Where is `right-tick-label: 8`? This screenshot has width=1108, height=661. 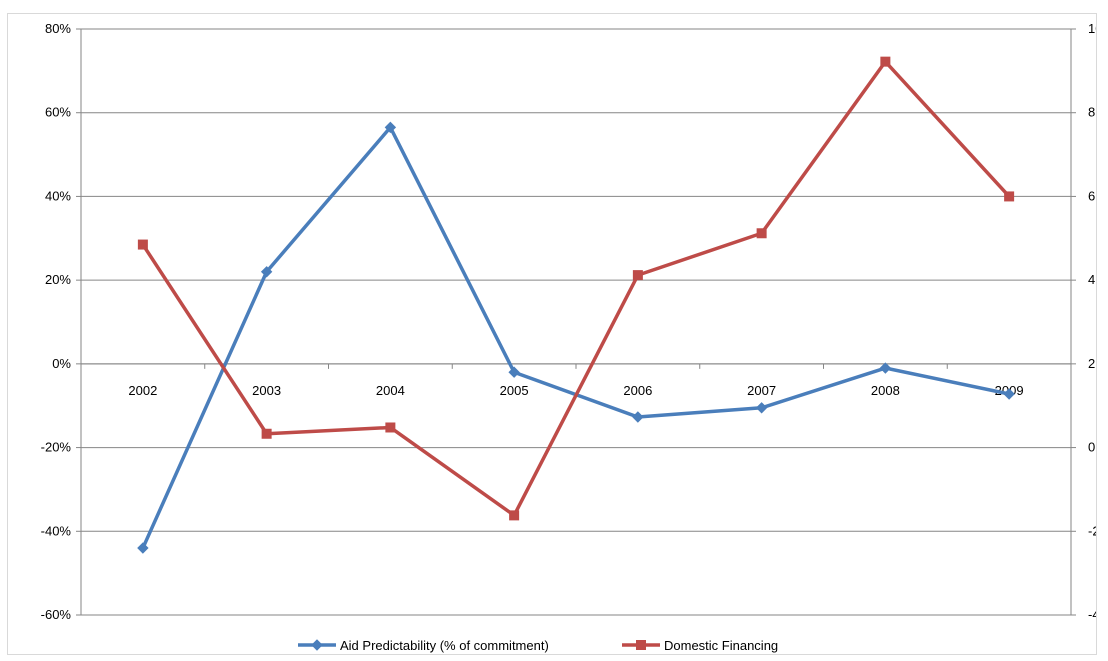
right-tick-label: 8 is located at coordinates (1091, 112).